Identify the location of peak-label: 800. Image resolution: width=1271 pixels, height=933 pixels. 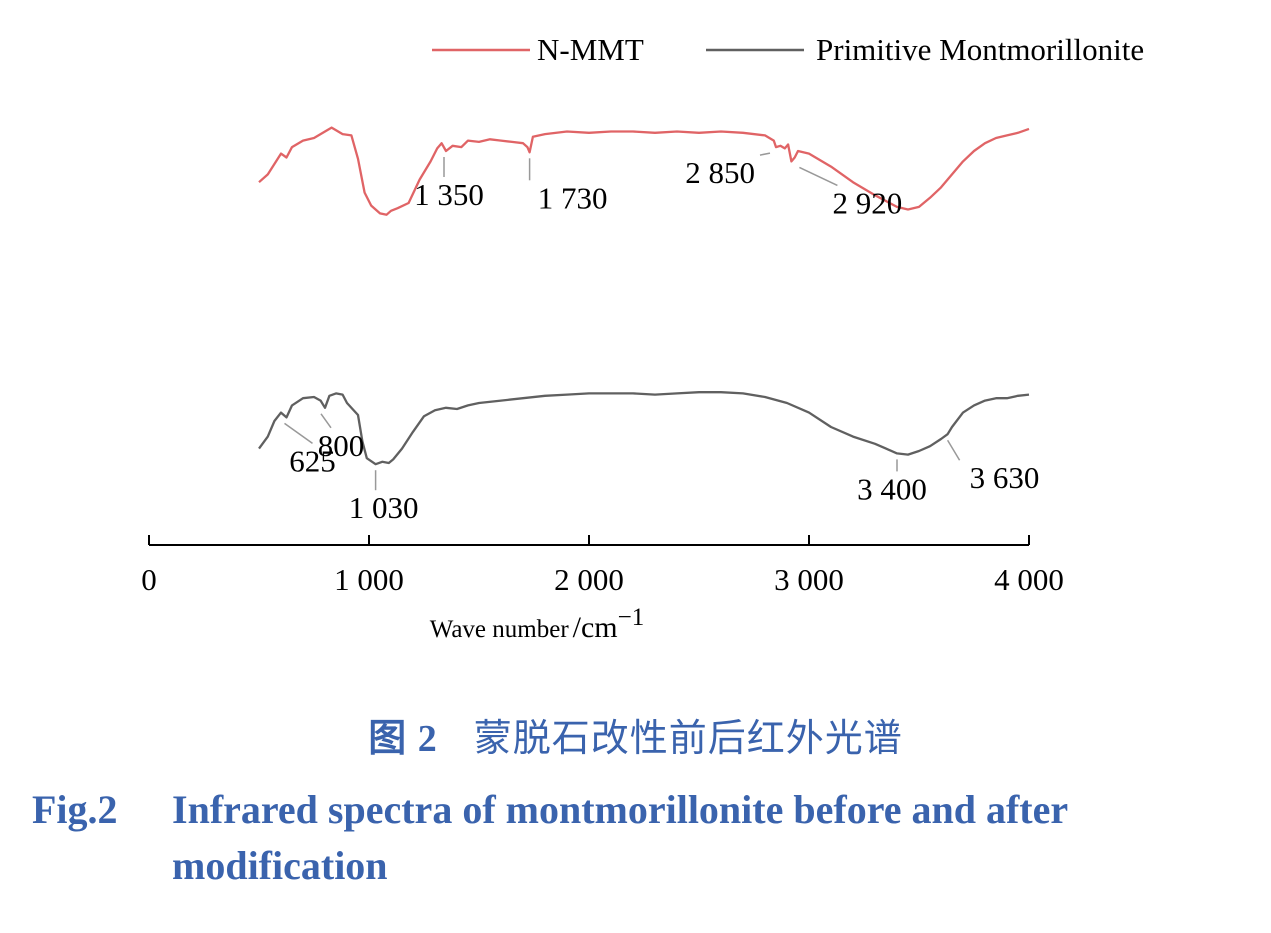
(341, 445).